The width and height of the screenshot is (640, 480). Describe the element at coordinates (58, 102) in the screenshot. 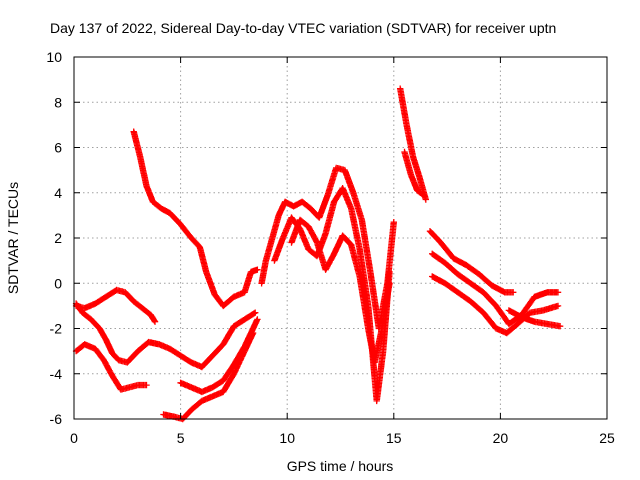

I see `y-tick-label: 8` at that location.